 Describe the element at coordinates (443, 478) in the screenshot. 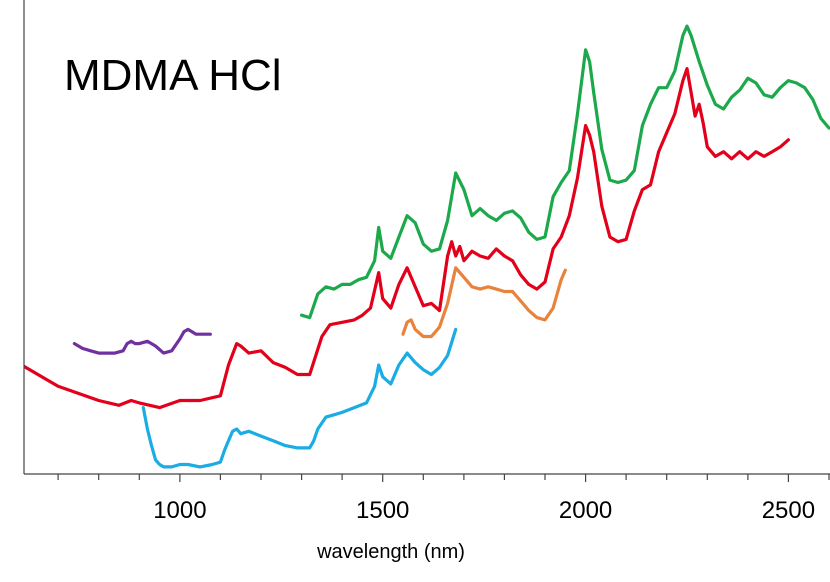

I see `x-tick-marks` at that location.